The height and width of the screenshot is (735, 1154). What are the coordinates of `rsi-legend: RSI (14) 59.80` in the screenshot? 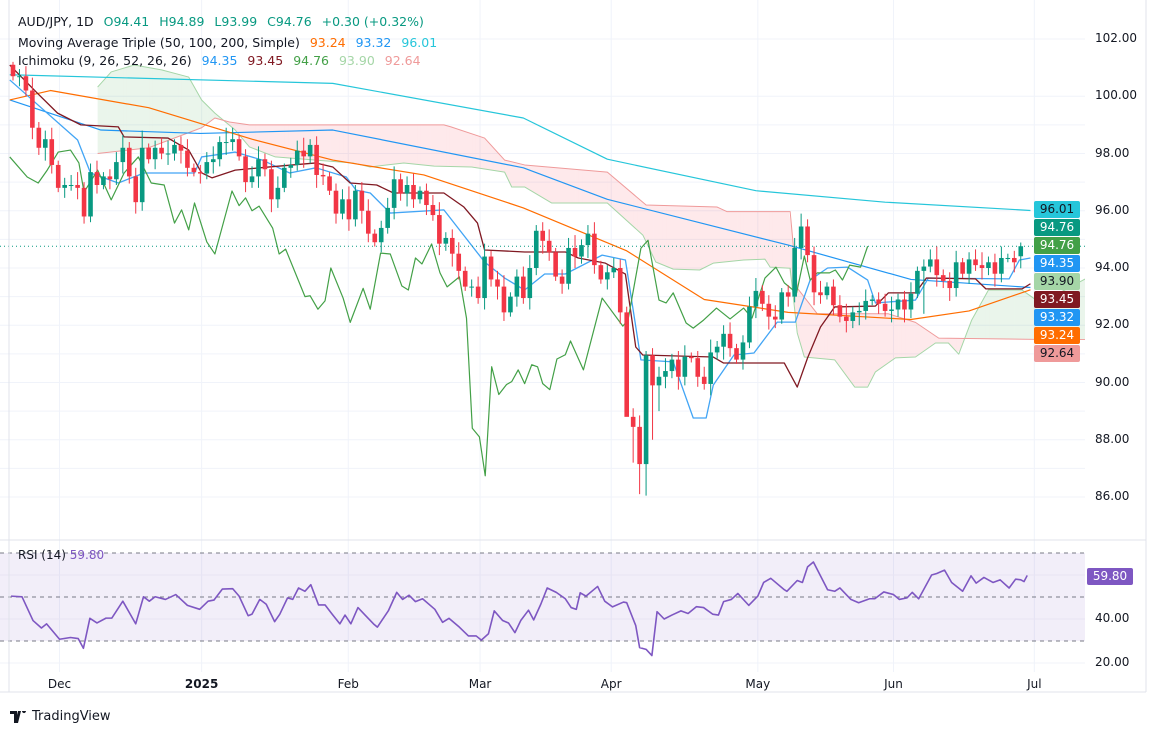 It's located at (61, 555).